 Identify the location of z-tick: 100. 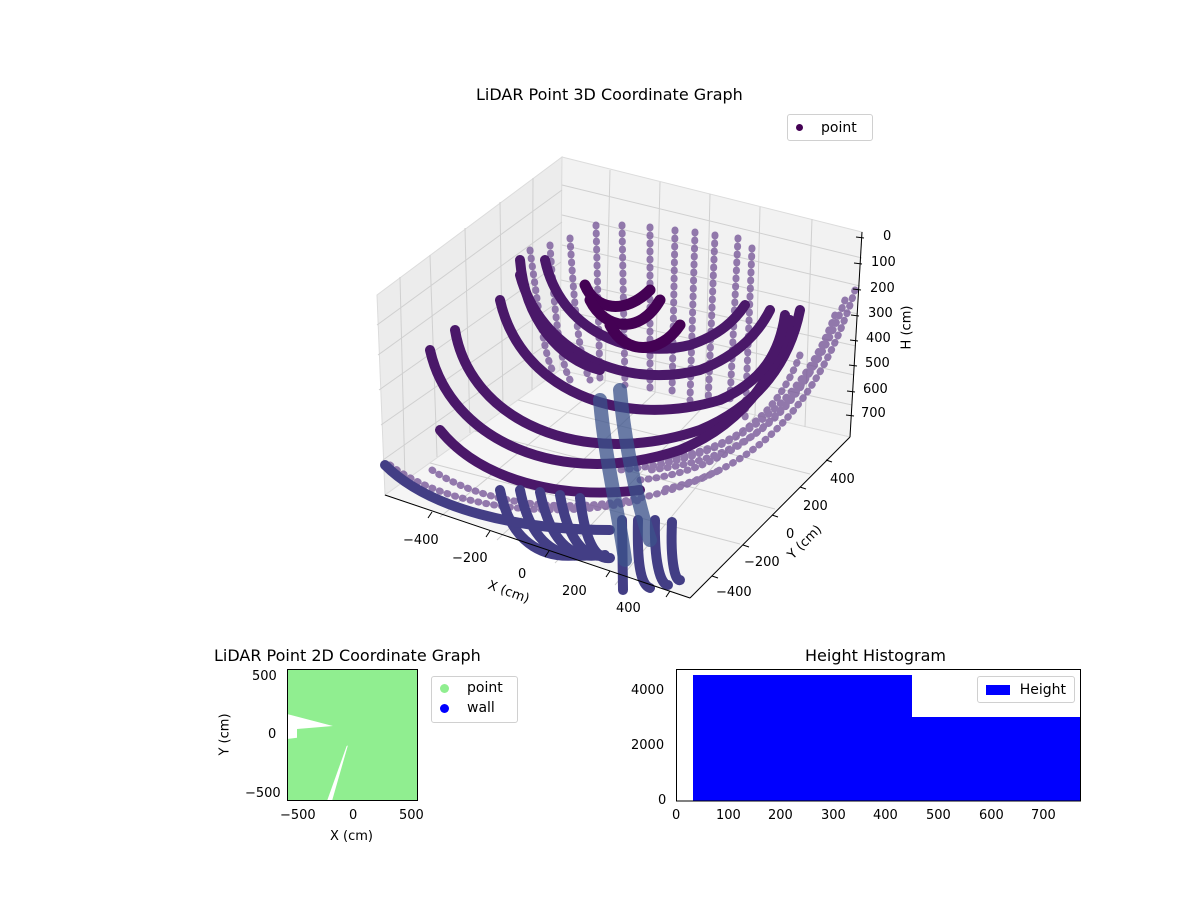
(883, 262).